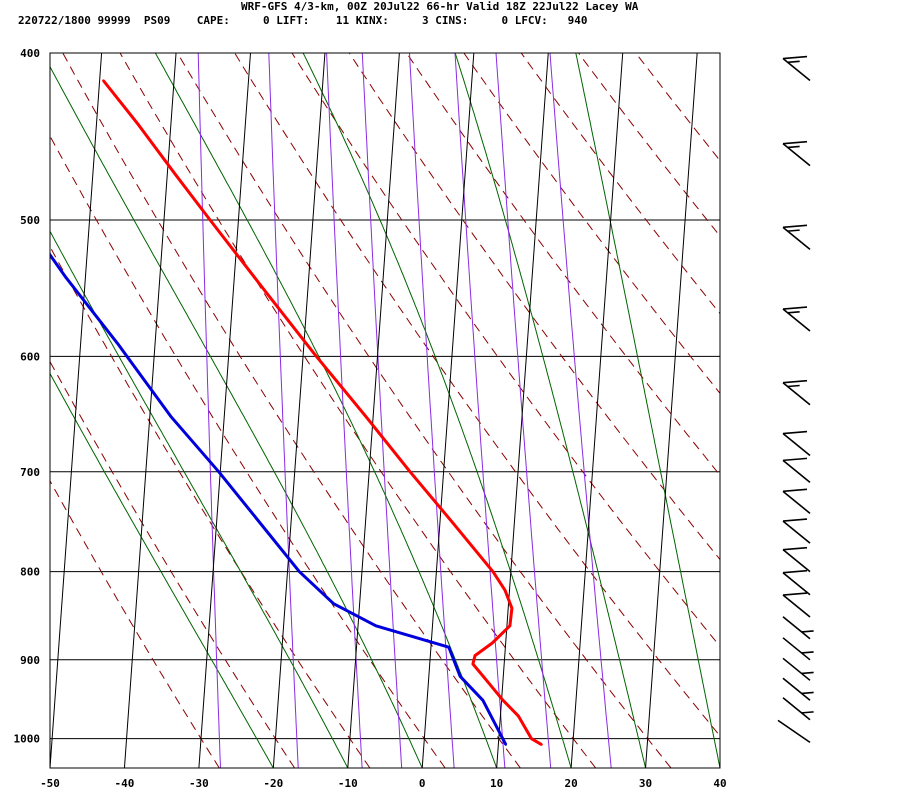 This screenshot has height=800, width=900. I want to click on pressure-tick-label: 400, so click(30, 53).